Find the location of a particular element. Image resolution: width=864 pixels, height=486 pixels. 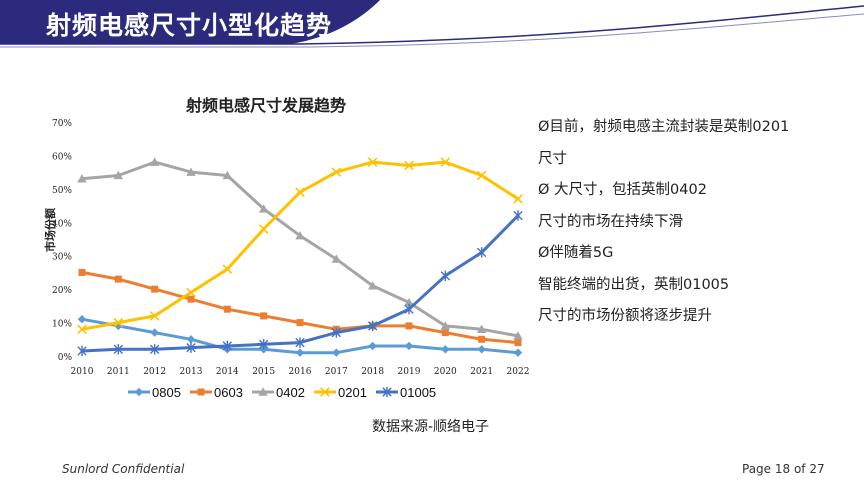

x-tick-label: 2016 is located at coordinates (300, 372).